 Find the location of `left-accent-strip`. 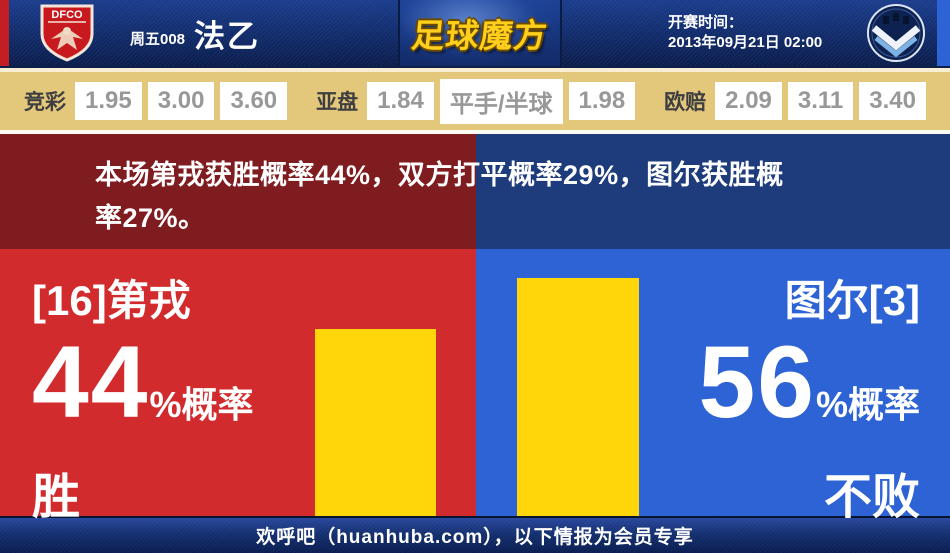

left-accent-strip is located at coordinates (4, 33).